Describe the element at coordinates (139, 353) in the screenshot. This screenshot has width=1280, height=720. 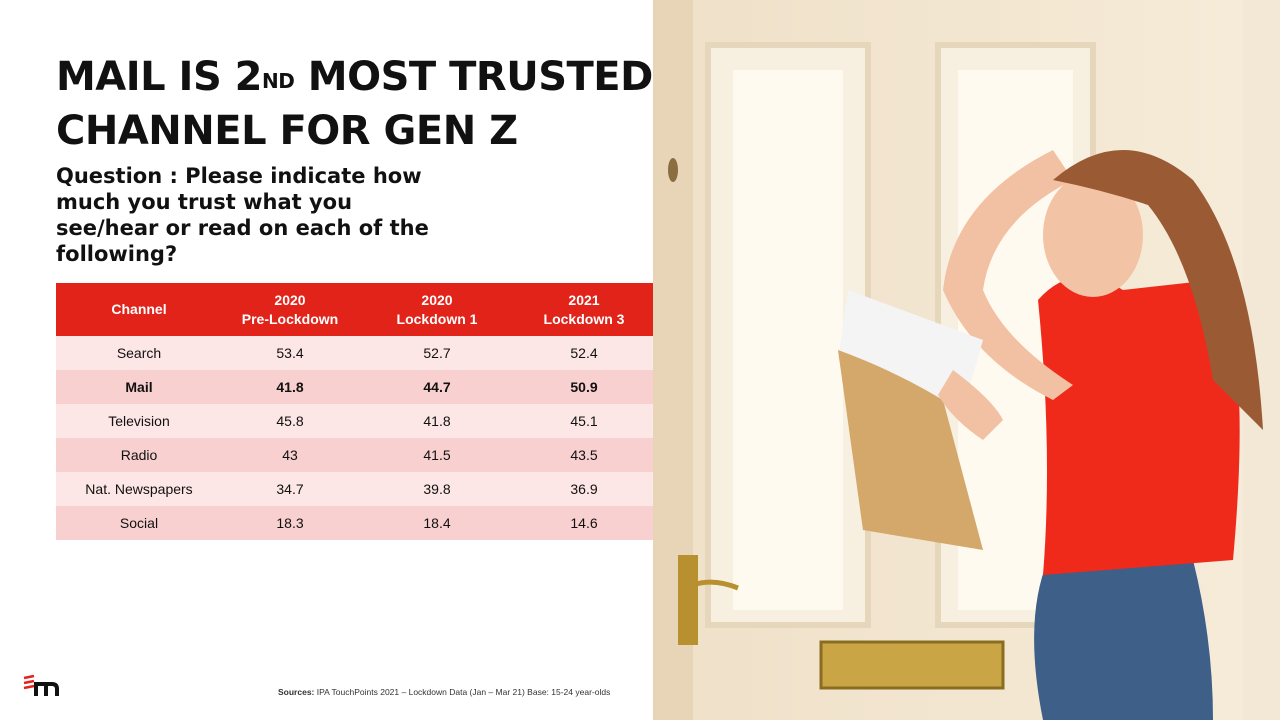
I see `channel-cell: Search` at that location.